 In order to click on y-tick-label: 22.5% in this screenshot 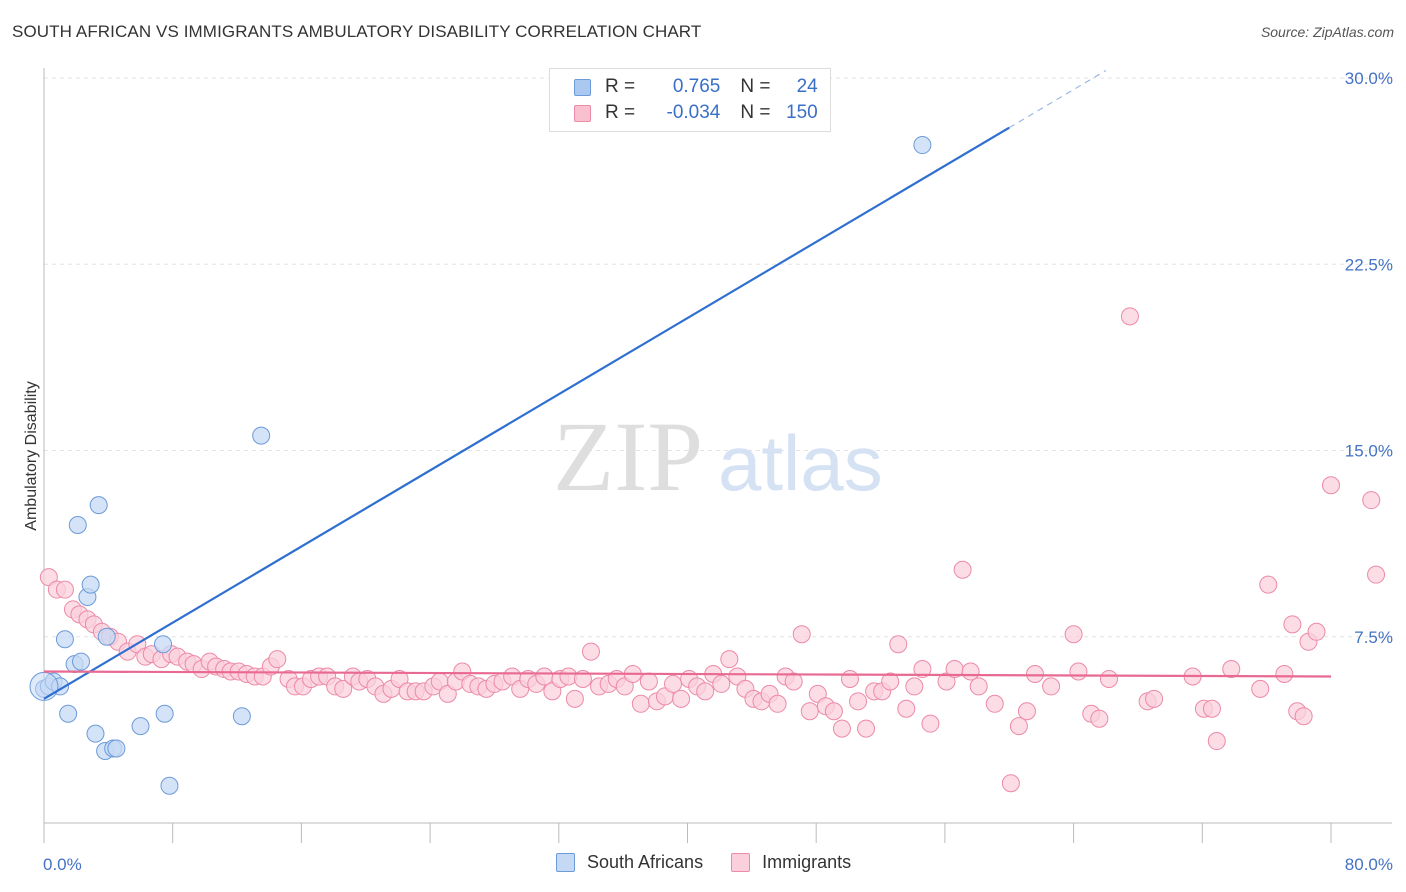, I will do `click(1369, 264)`.